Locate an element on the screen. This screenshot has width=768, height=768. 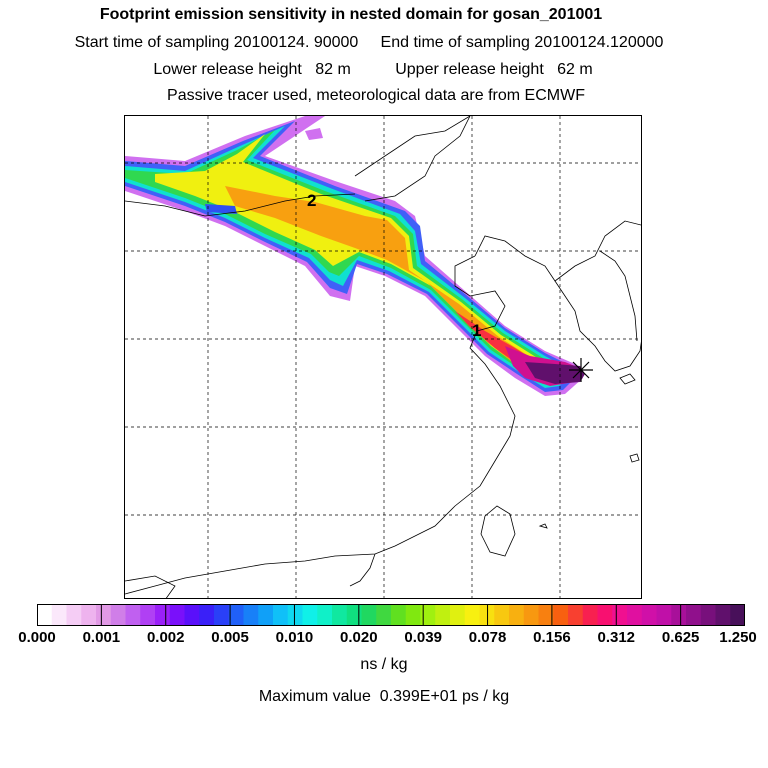
colorbar-tick-label: 0.010 is located at coordinates (294, 637).